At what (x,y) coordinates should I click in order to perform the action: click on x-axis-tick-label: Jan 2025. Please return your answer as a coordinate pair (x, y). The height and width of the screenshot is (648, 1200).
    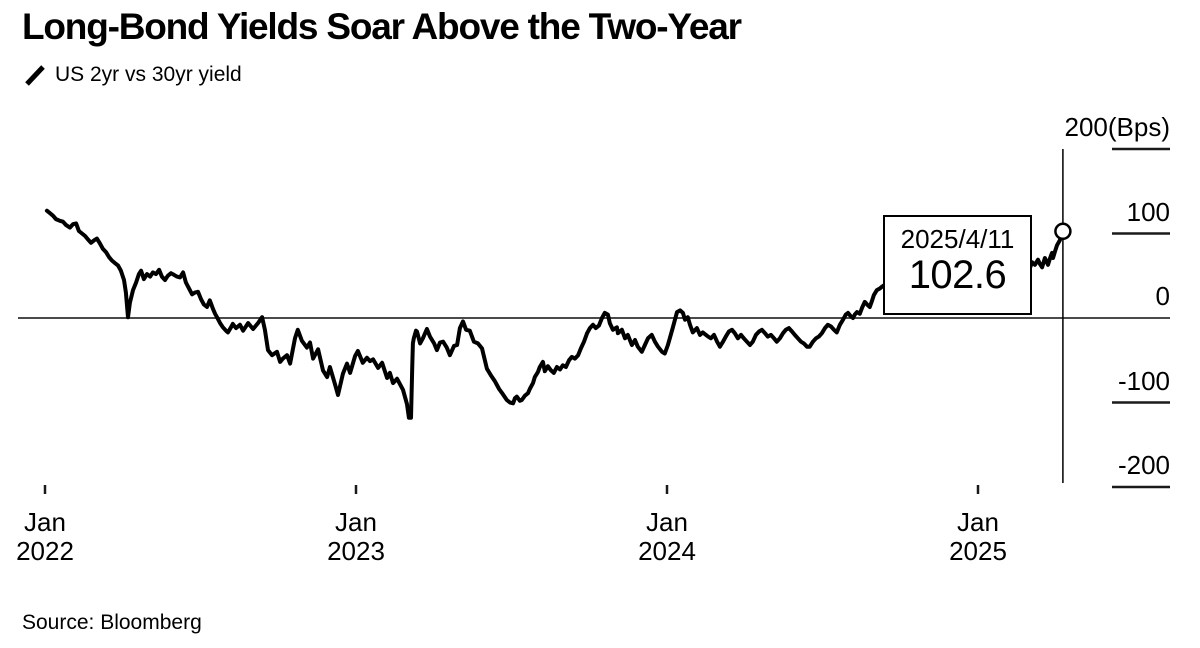
    Looking at the image, I should click on (978, 537).